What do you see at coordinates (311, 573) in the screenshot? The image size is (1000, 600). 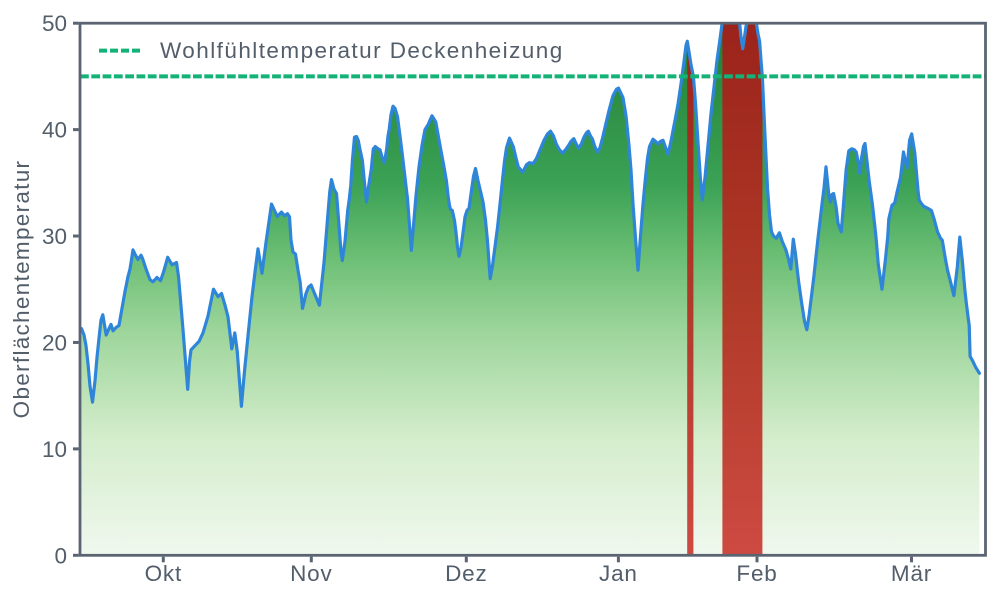 I see `svg-text: Nov` at bounding box center [311, 573].